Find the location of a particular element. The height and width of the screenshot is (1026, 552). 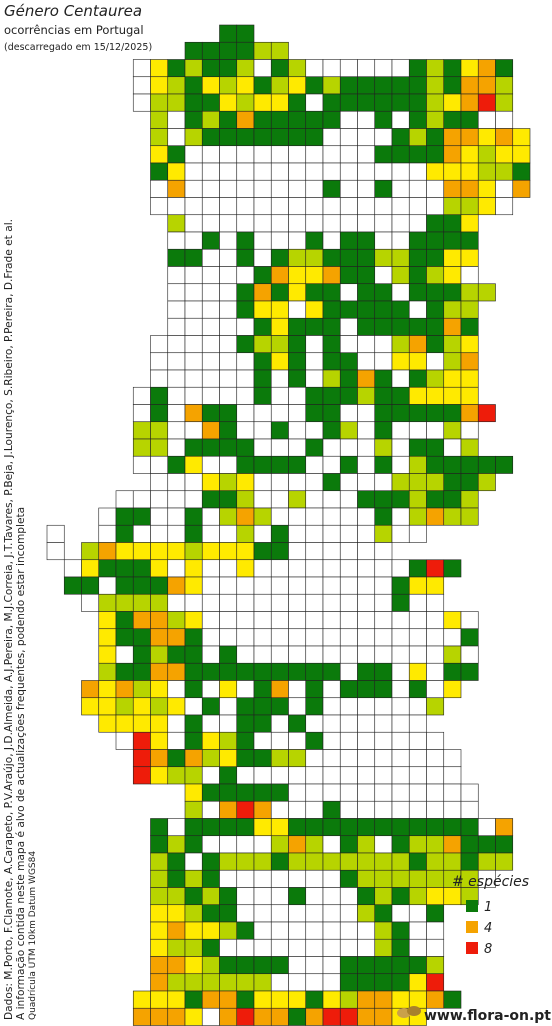

logo-icon is located at coordinates (409, 1012).